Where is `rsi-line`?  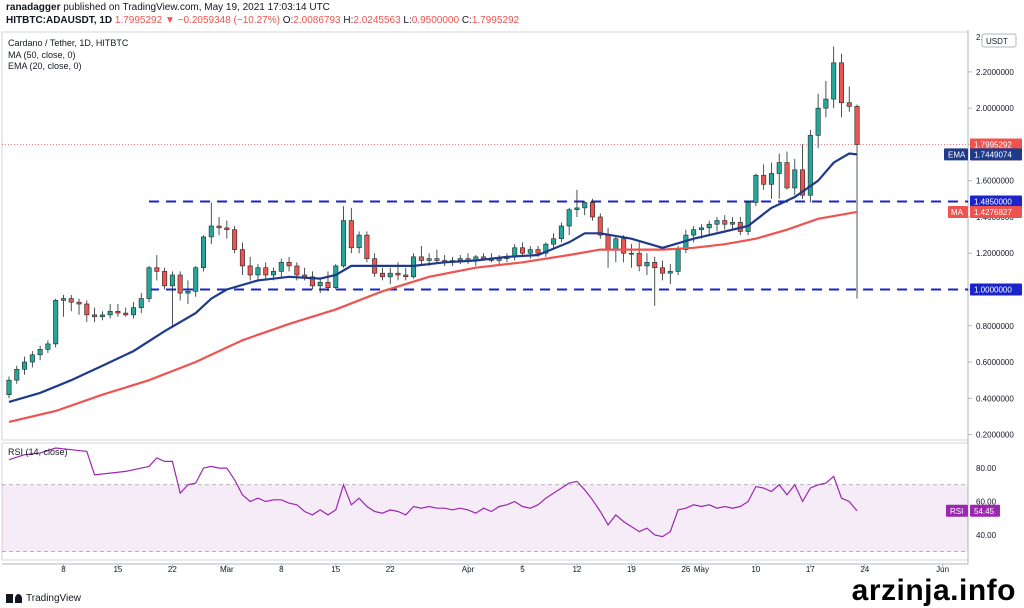
rsi-line is located at coordinates (433, 492).